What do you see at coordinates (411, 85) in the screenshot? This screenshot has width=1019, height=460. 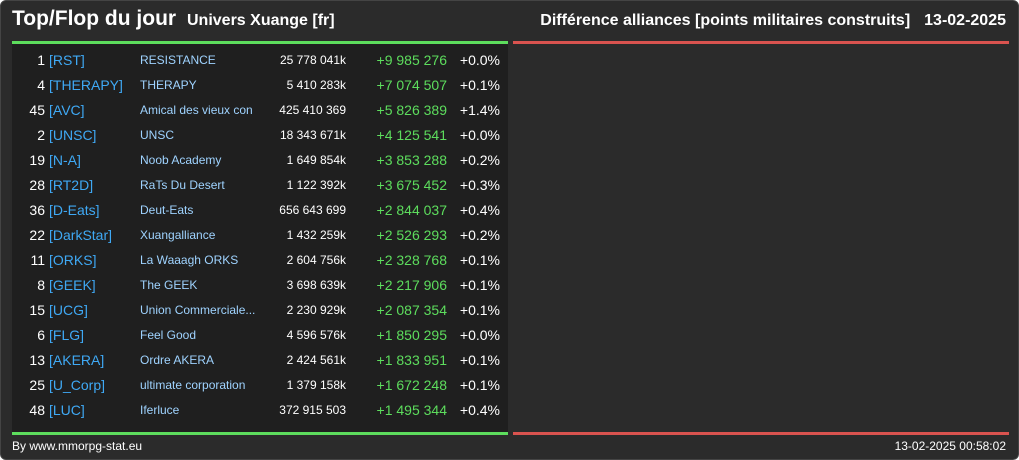 I see `difference-cell: +7 074 507` at bounding box center [411, 85].